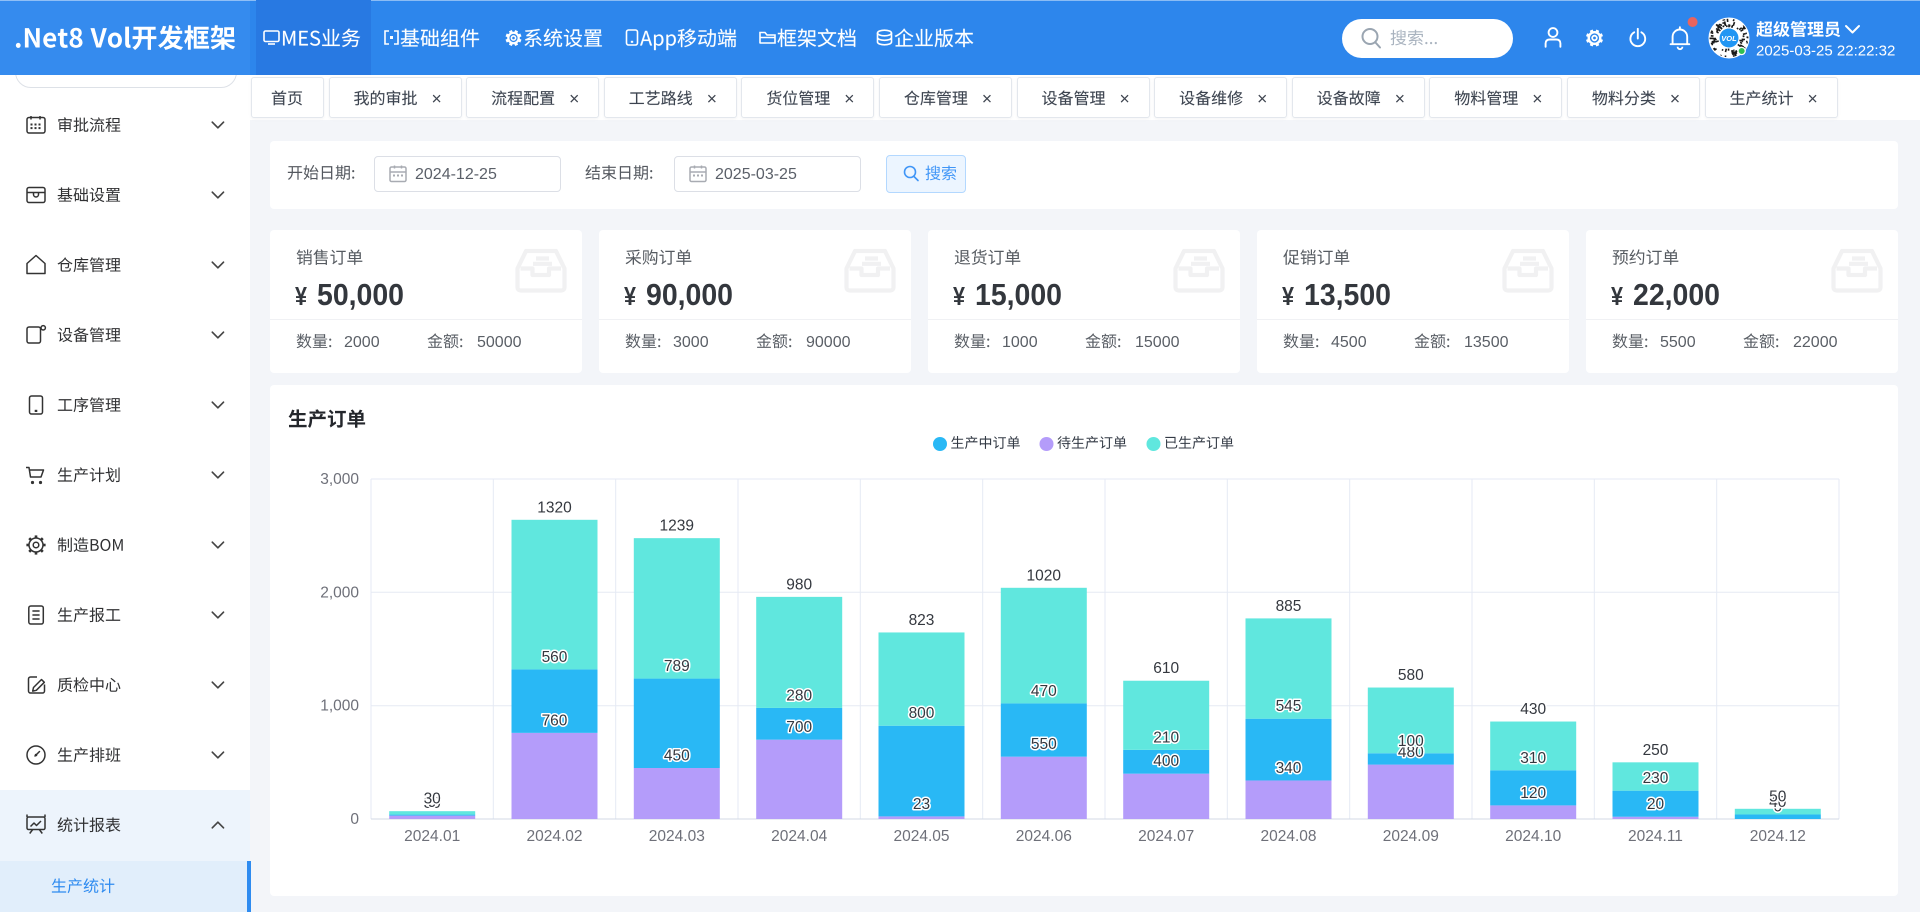 This screenshot has height=912, width=1920. What do you see at coordinates (1166, 668) in the screenshot?
I see `svg-text: 610` at bounding box center [1166, 668].